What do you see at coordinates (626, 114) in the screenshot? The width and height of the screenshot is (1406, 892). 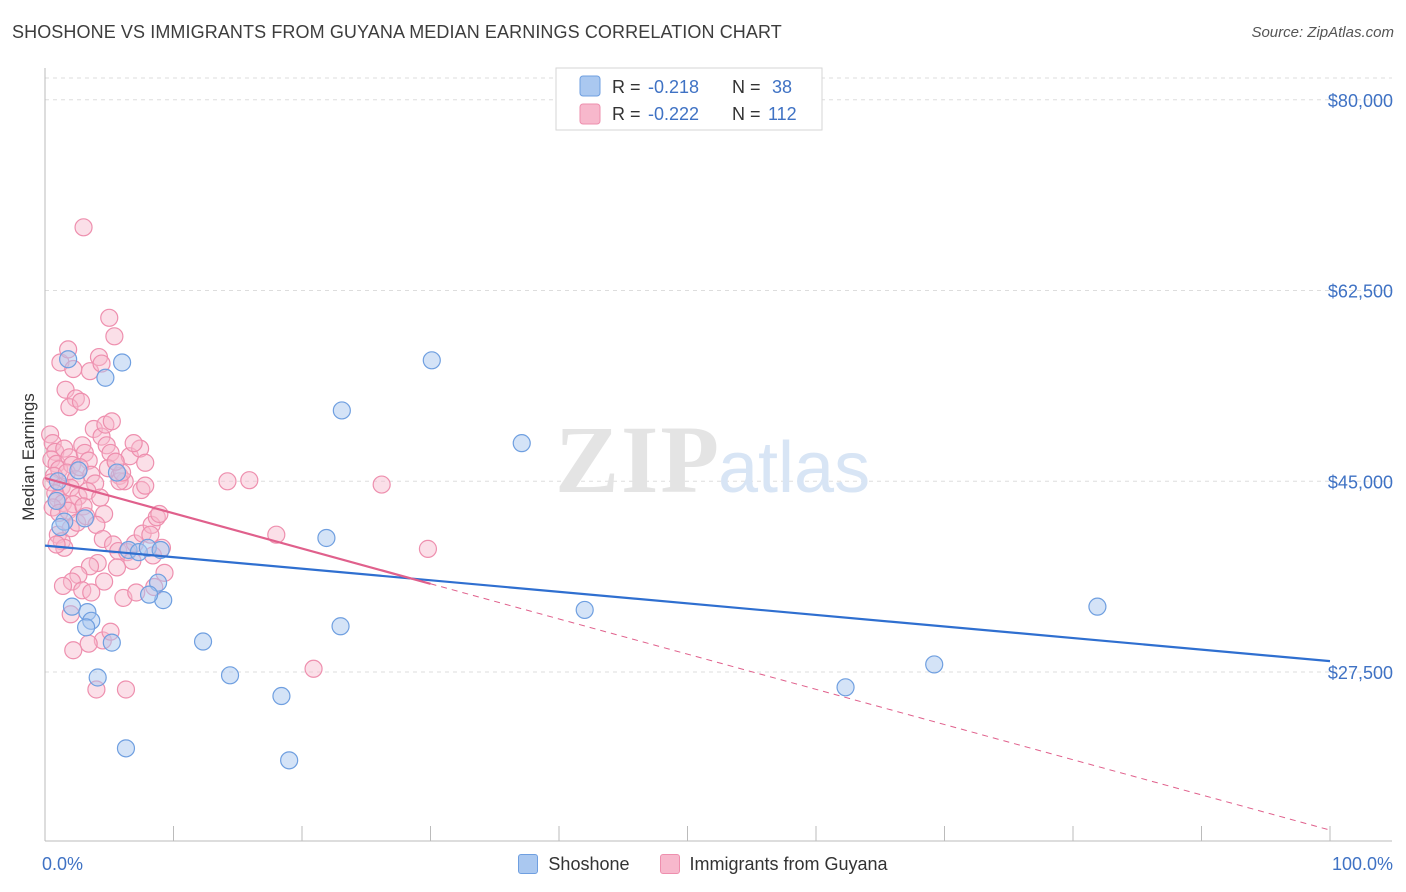 I see `legend-r-label-guyana: R =` at bounding box center [626, 114].